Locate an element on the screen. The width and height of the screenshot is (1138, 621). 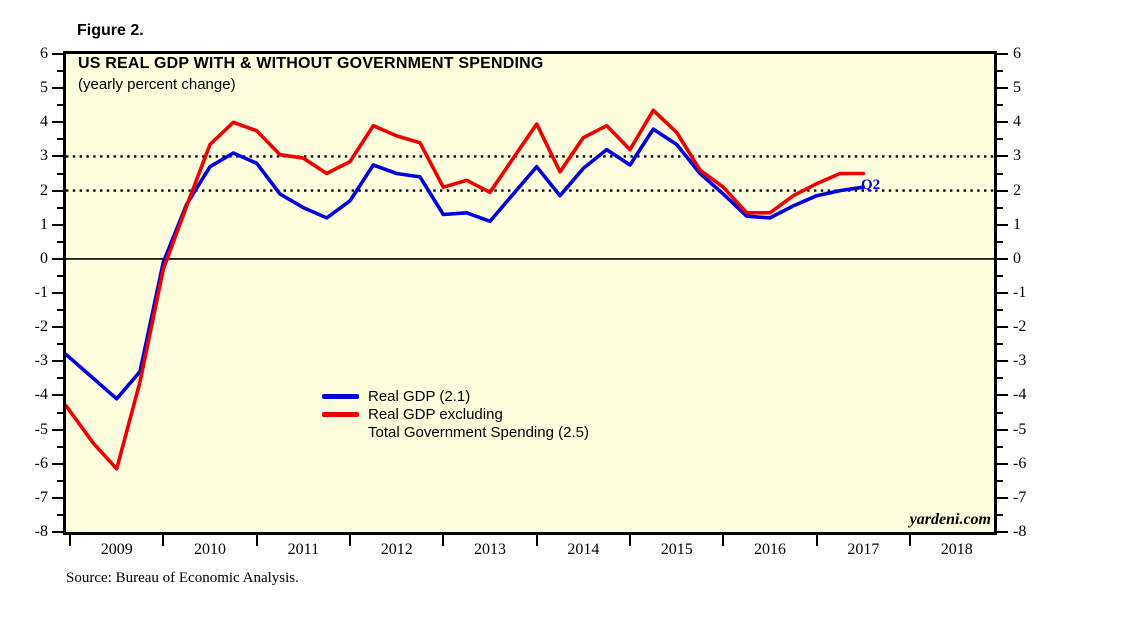
y-axis-label-left: 0 is located at coordinates (44, 258).